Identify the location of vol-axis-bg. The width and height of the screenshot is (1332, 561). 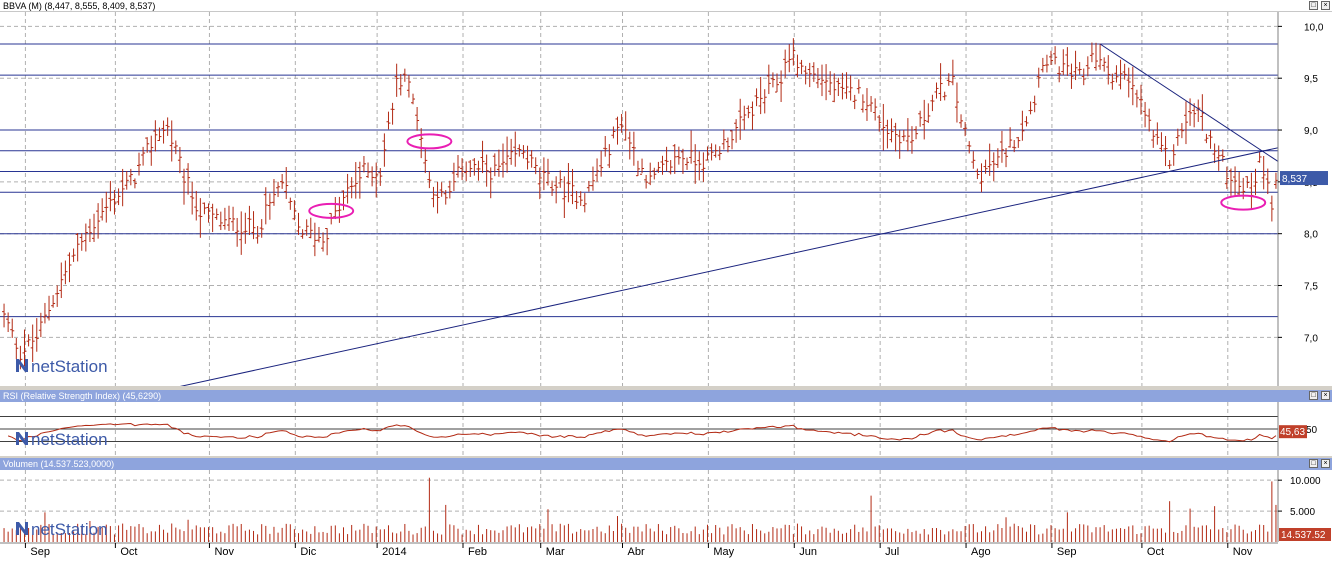
(1305, 515).